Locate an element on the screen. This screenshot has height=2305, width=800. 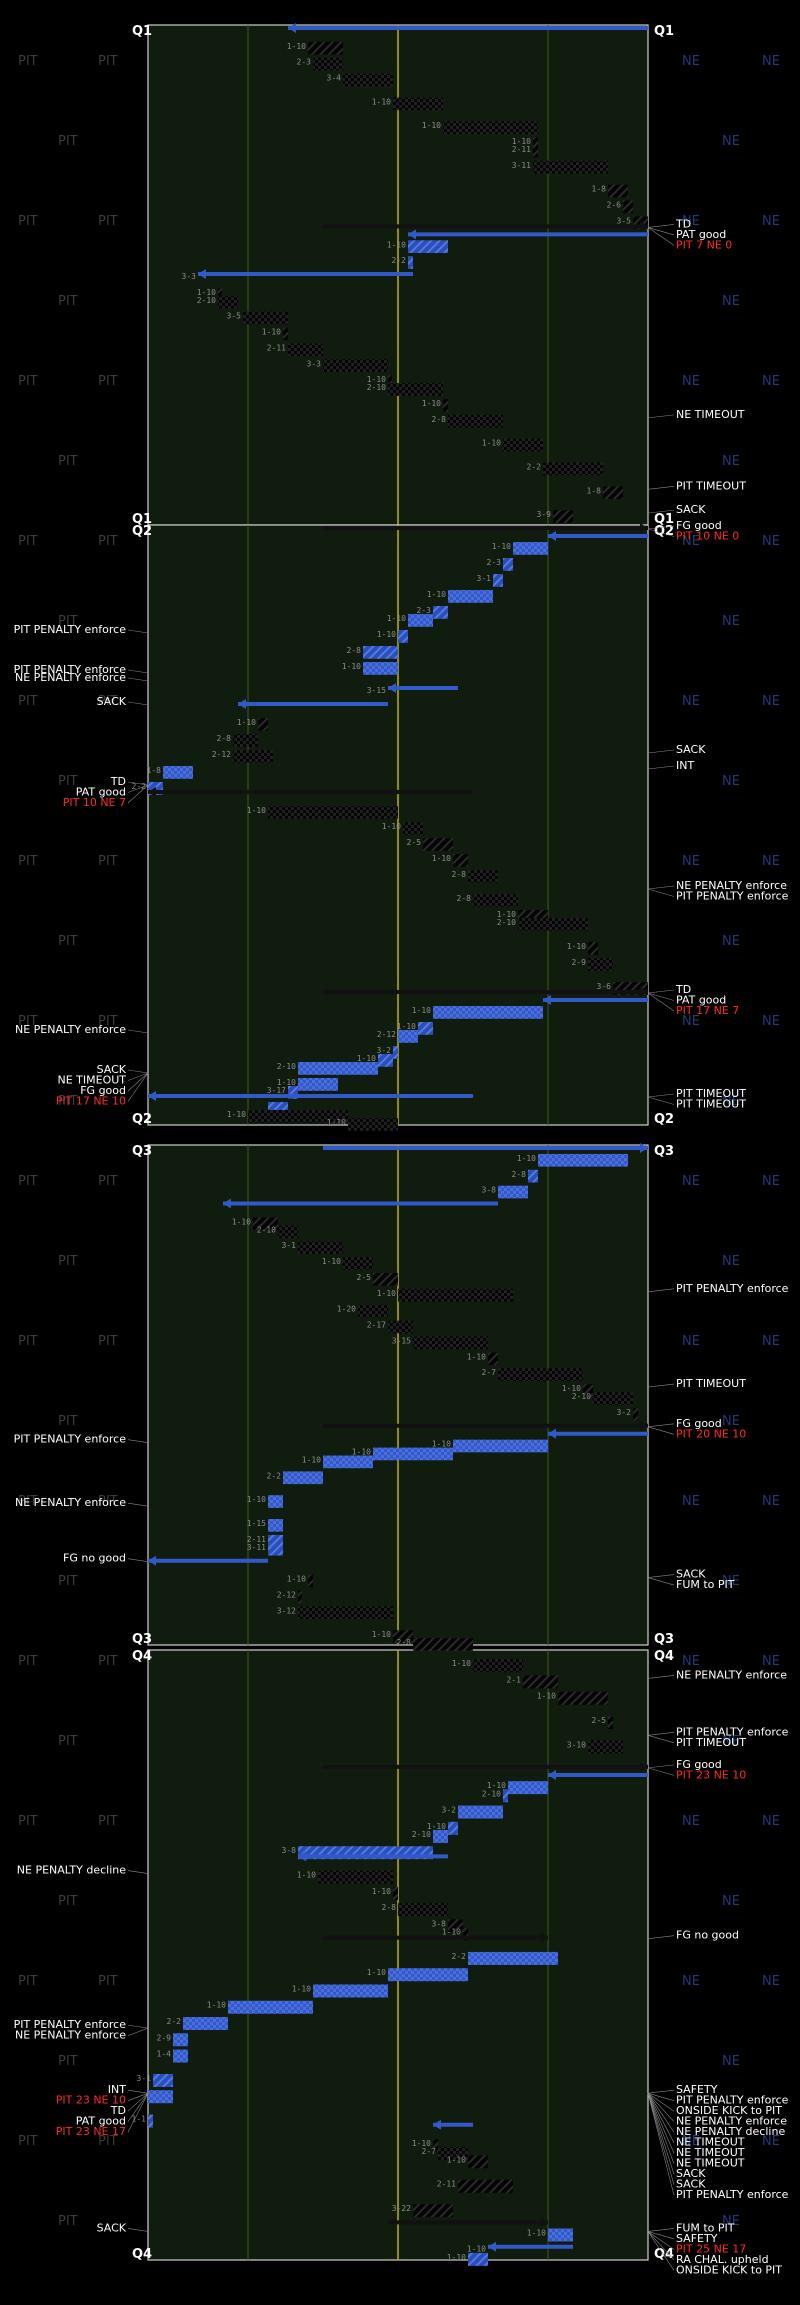
down-distance-label: 2-3 is located at coordinates (494, 562).